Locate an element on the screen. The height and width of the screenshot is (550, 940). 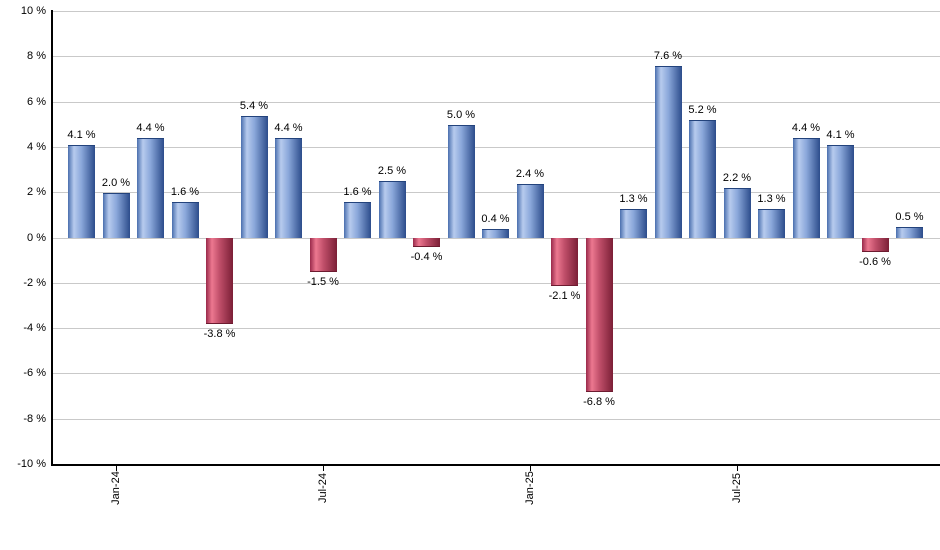
x-axis-tick-label: Jul-24 is located at coordinates (323, 488).